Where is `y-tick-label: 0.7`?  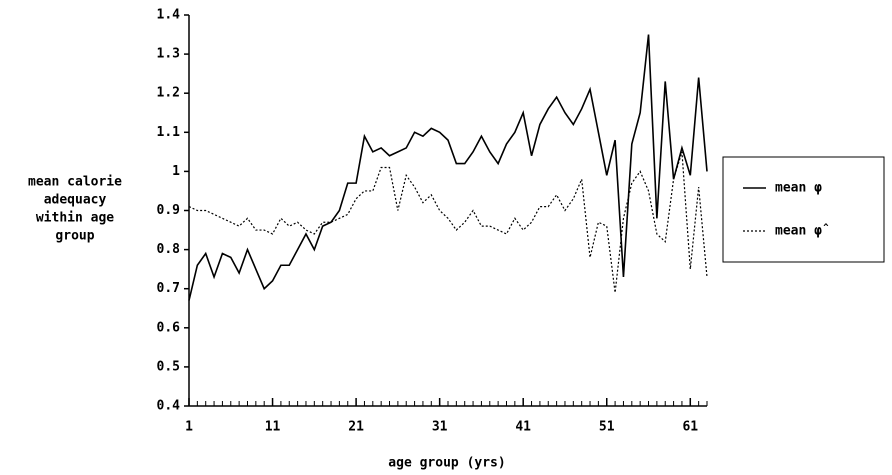 y-tick-label: 0.7 is located at coordinates (168, 288).